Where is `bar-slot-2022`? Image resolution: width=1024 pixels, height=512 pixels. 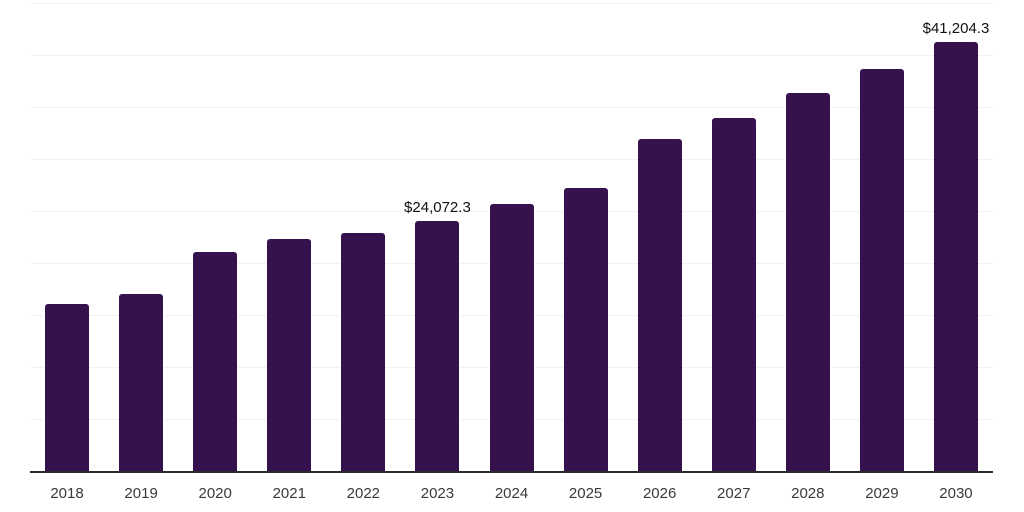 bar-slot-2022 is located at coordinates (363, 237).